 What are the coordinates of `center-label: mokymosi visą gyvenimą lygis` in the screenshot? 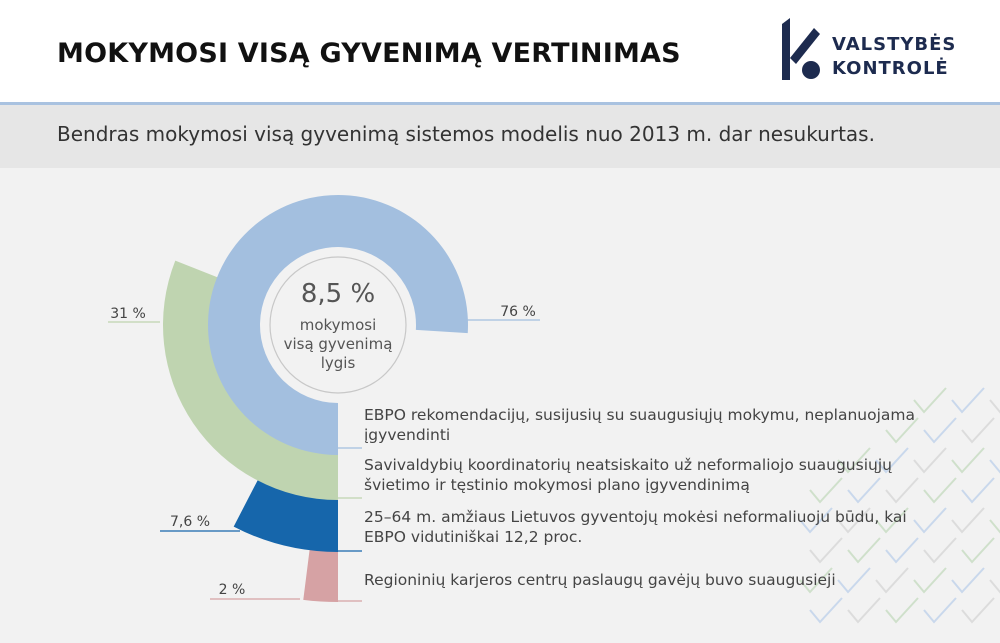 It's located at (338, 344).